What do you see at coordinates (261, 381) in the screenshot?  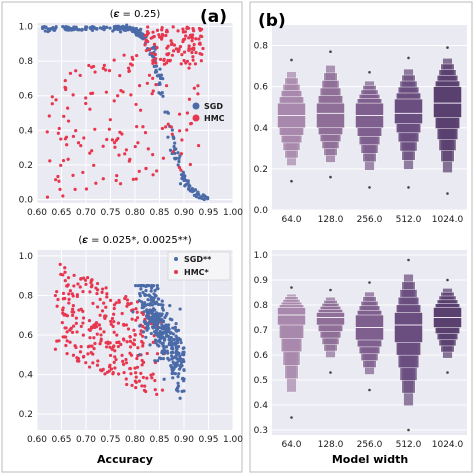 I see `b2-ytick-label: 0.5` at bounding box center [261, 381].